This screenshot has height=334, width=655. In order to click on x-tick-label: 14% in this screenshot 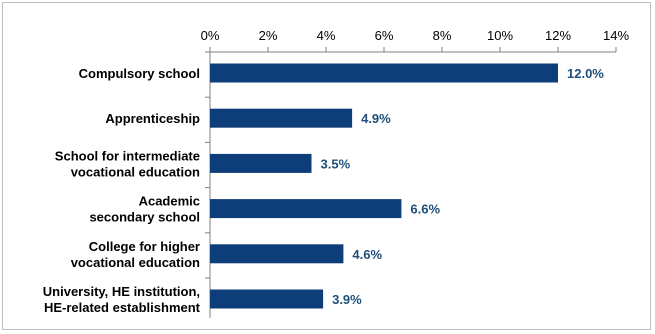, I will do `click(616, 35)`.